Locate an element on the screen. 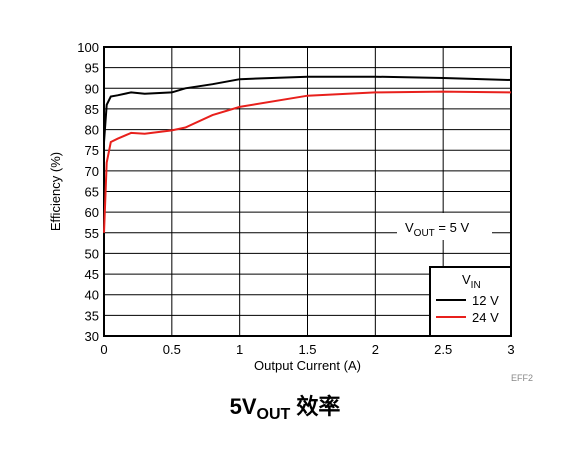  y-axis-label: Efficiency (%) is located at coordinates (55, 191).